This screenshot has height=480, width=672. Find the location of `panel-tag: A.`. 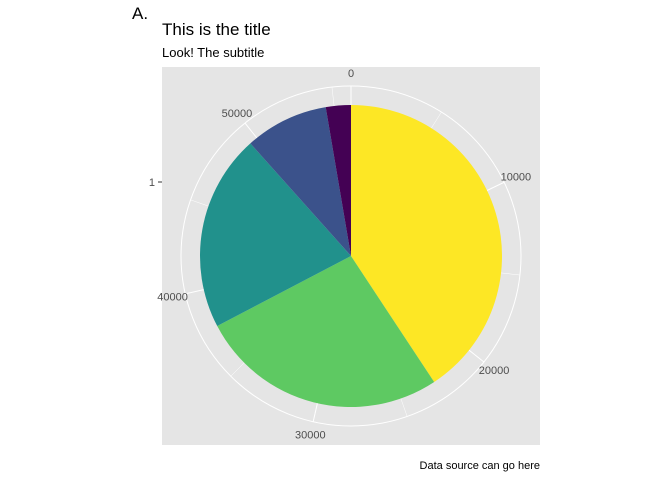

panel-tag: A. is located at coordinates (140, 13).